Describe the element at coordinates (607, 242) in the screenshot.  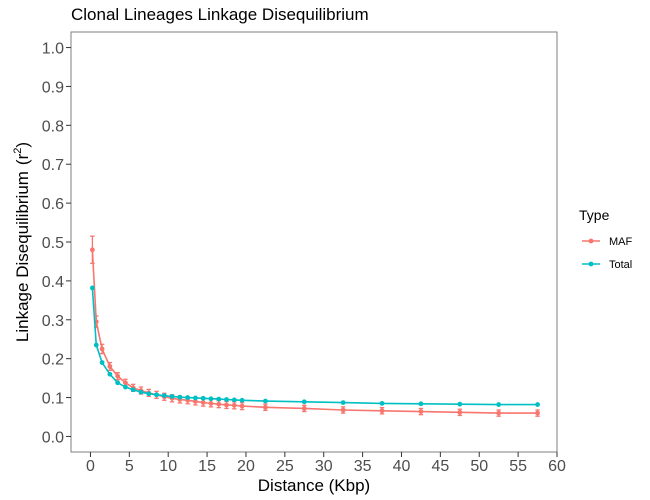
I see `legend-item-maf: MAF` at that location.